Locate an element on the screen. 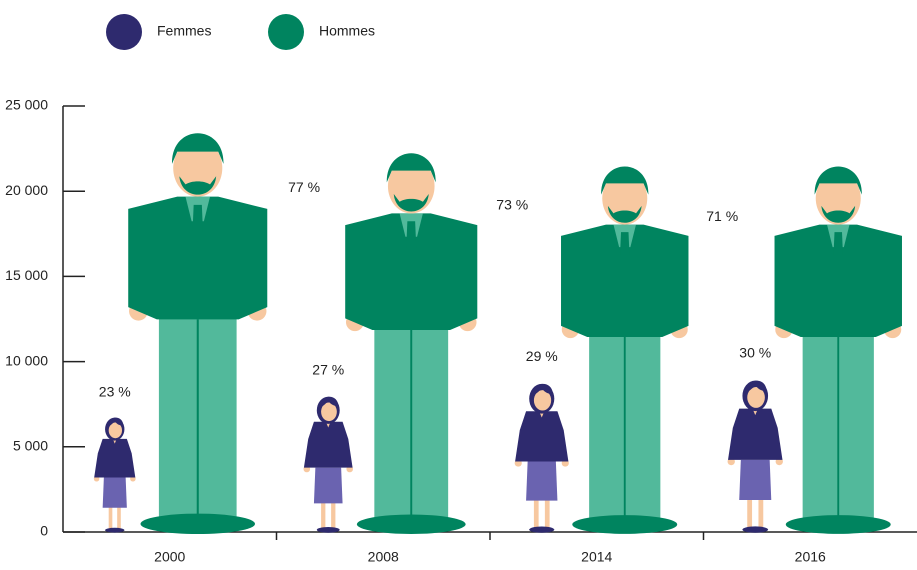 The width and height of the screenshot is (917, 570). x-tick-label: 2016 is located at coordinates (810, 557).